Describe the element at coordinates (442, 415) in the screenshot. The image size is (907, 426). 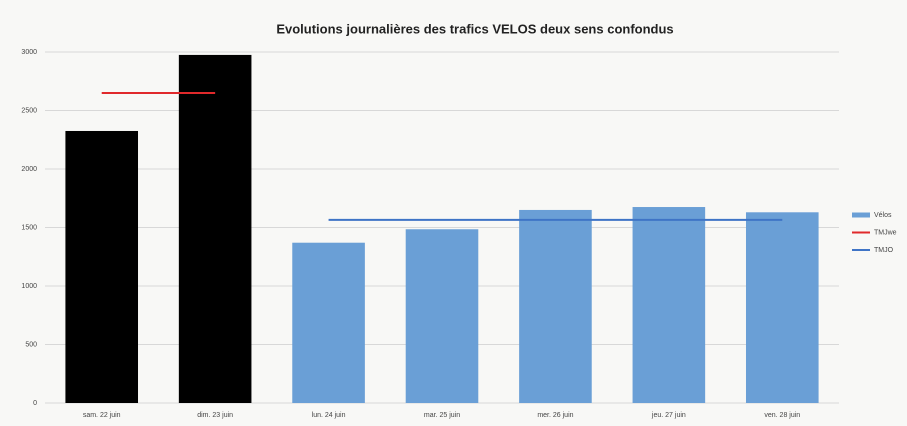
I see `x-tick-label: mar. 25 juin` at that location.